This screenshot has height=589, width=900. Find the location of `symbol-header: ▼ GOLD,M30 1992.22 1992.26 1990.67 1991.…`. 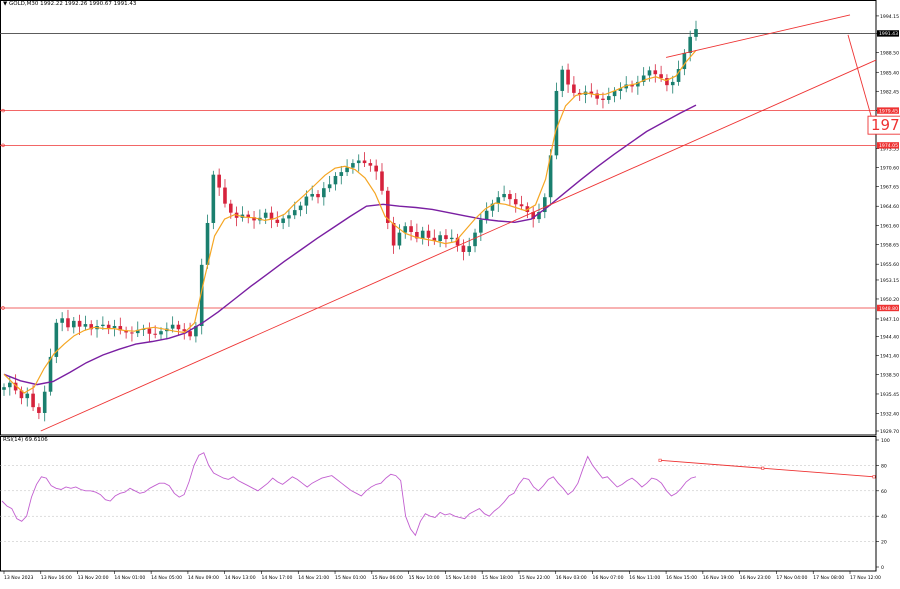

symbol-header: ▼ GOLD,M30 1992.22 1992.26 1990.67 1991.… is located at coordinates (70, 4).